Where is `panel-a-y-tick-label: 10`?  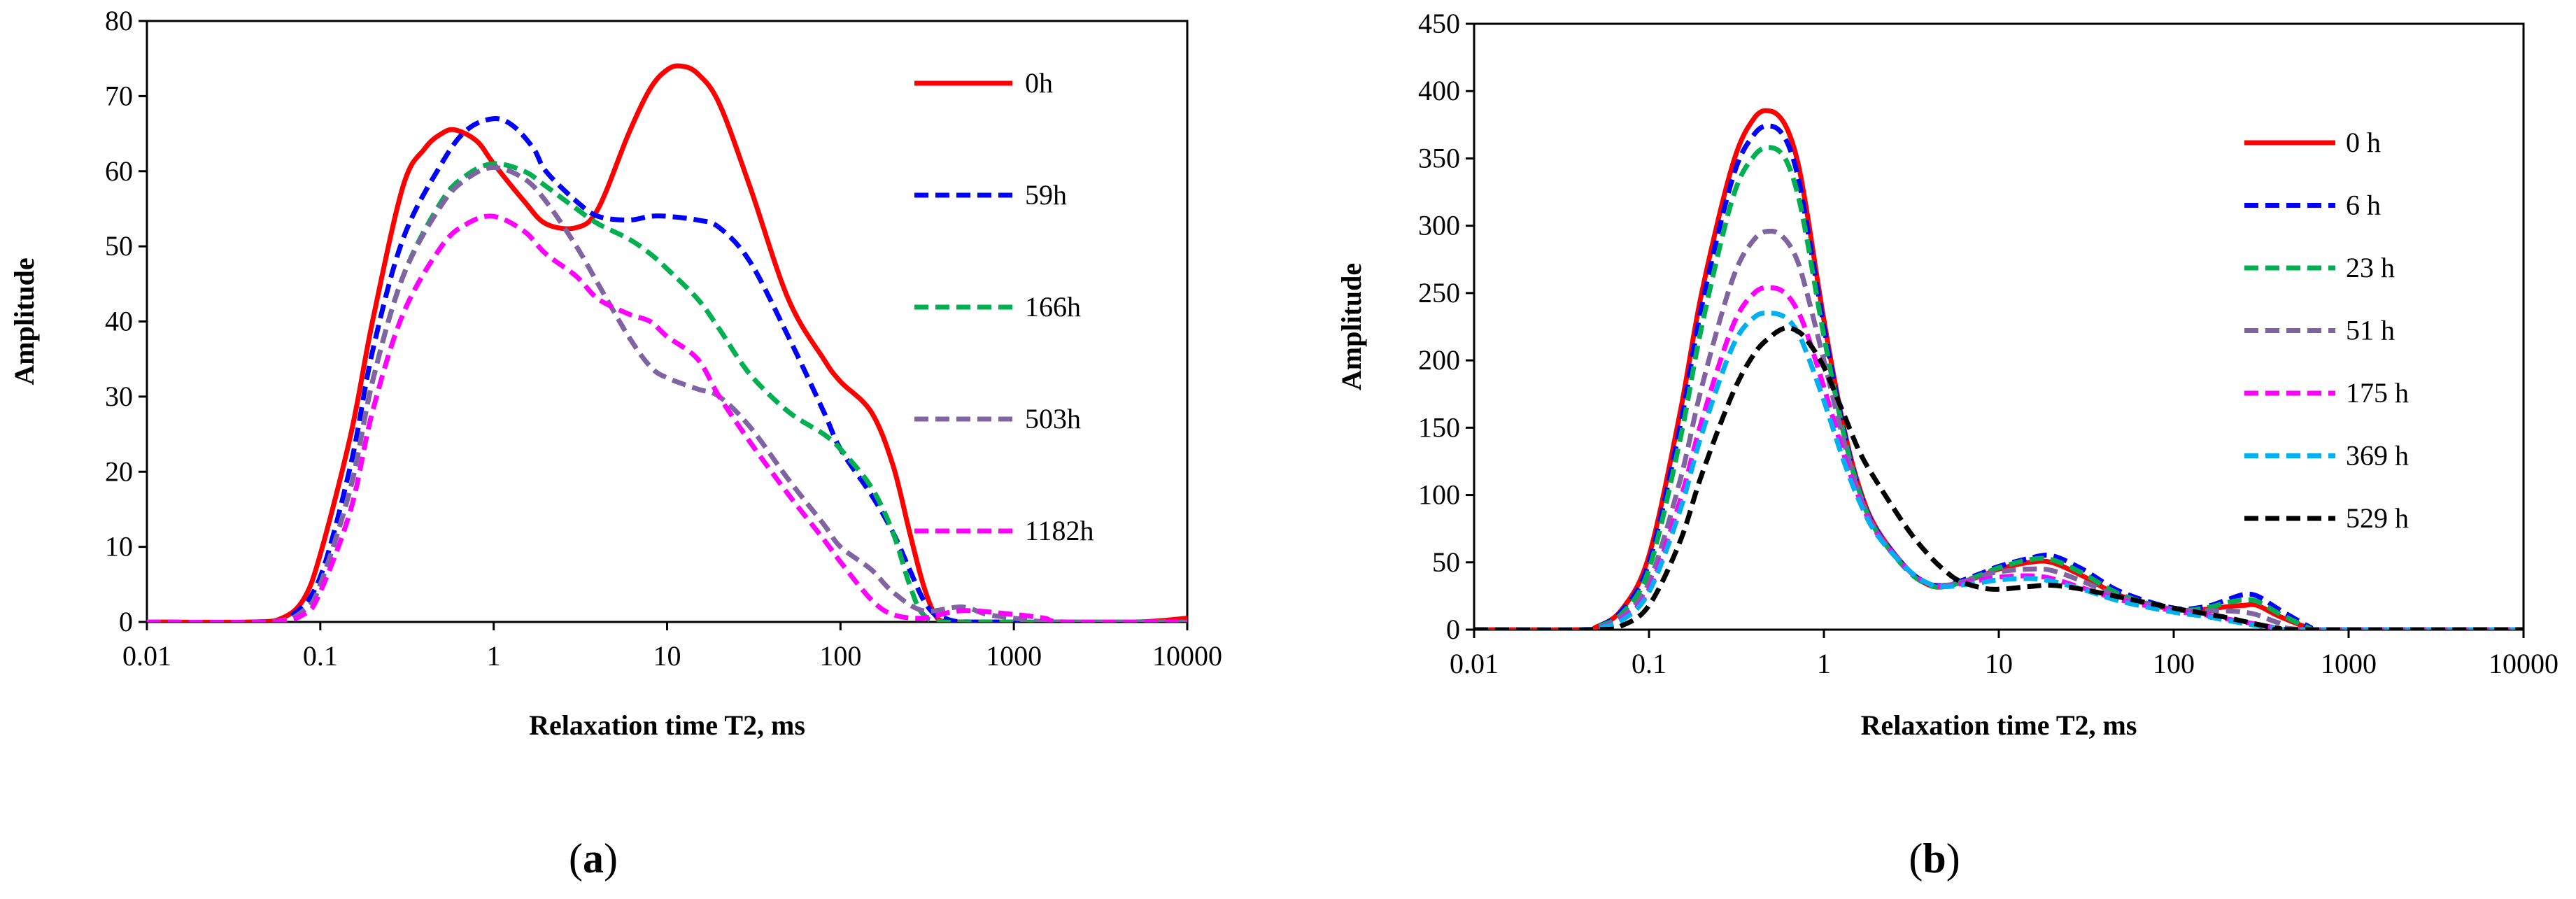 panel-a-y-tick-label: 10 is located at coordinates (119, 546).